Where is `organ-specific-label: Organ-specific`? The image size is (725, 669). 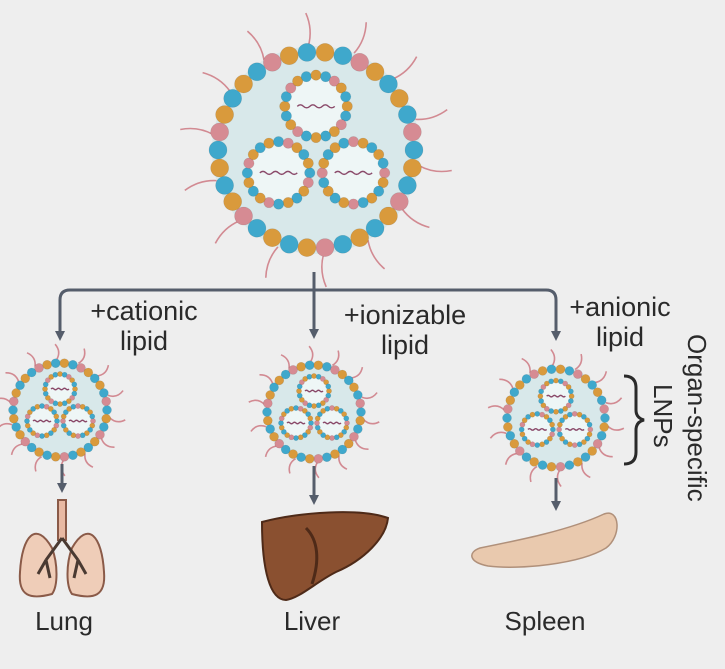
organ-specific-label: Organ-specific is located at coordinates (697, 418).